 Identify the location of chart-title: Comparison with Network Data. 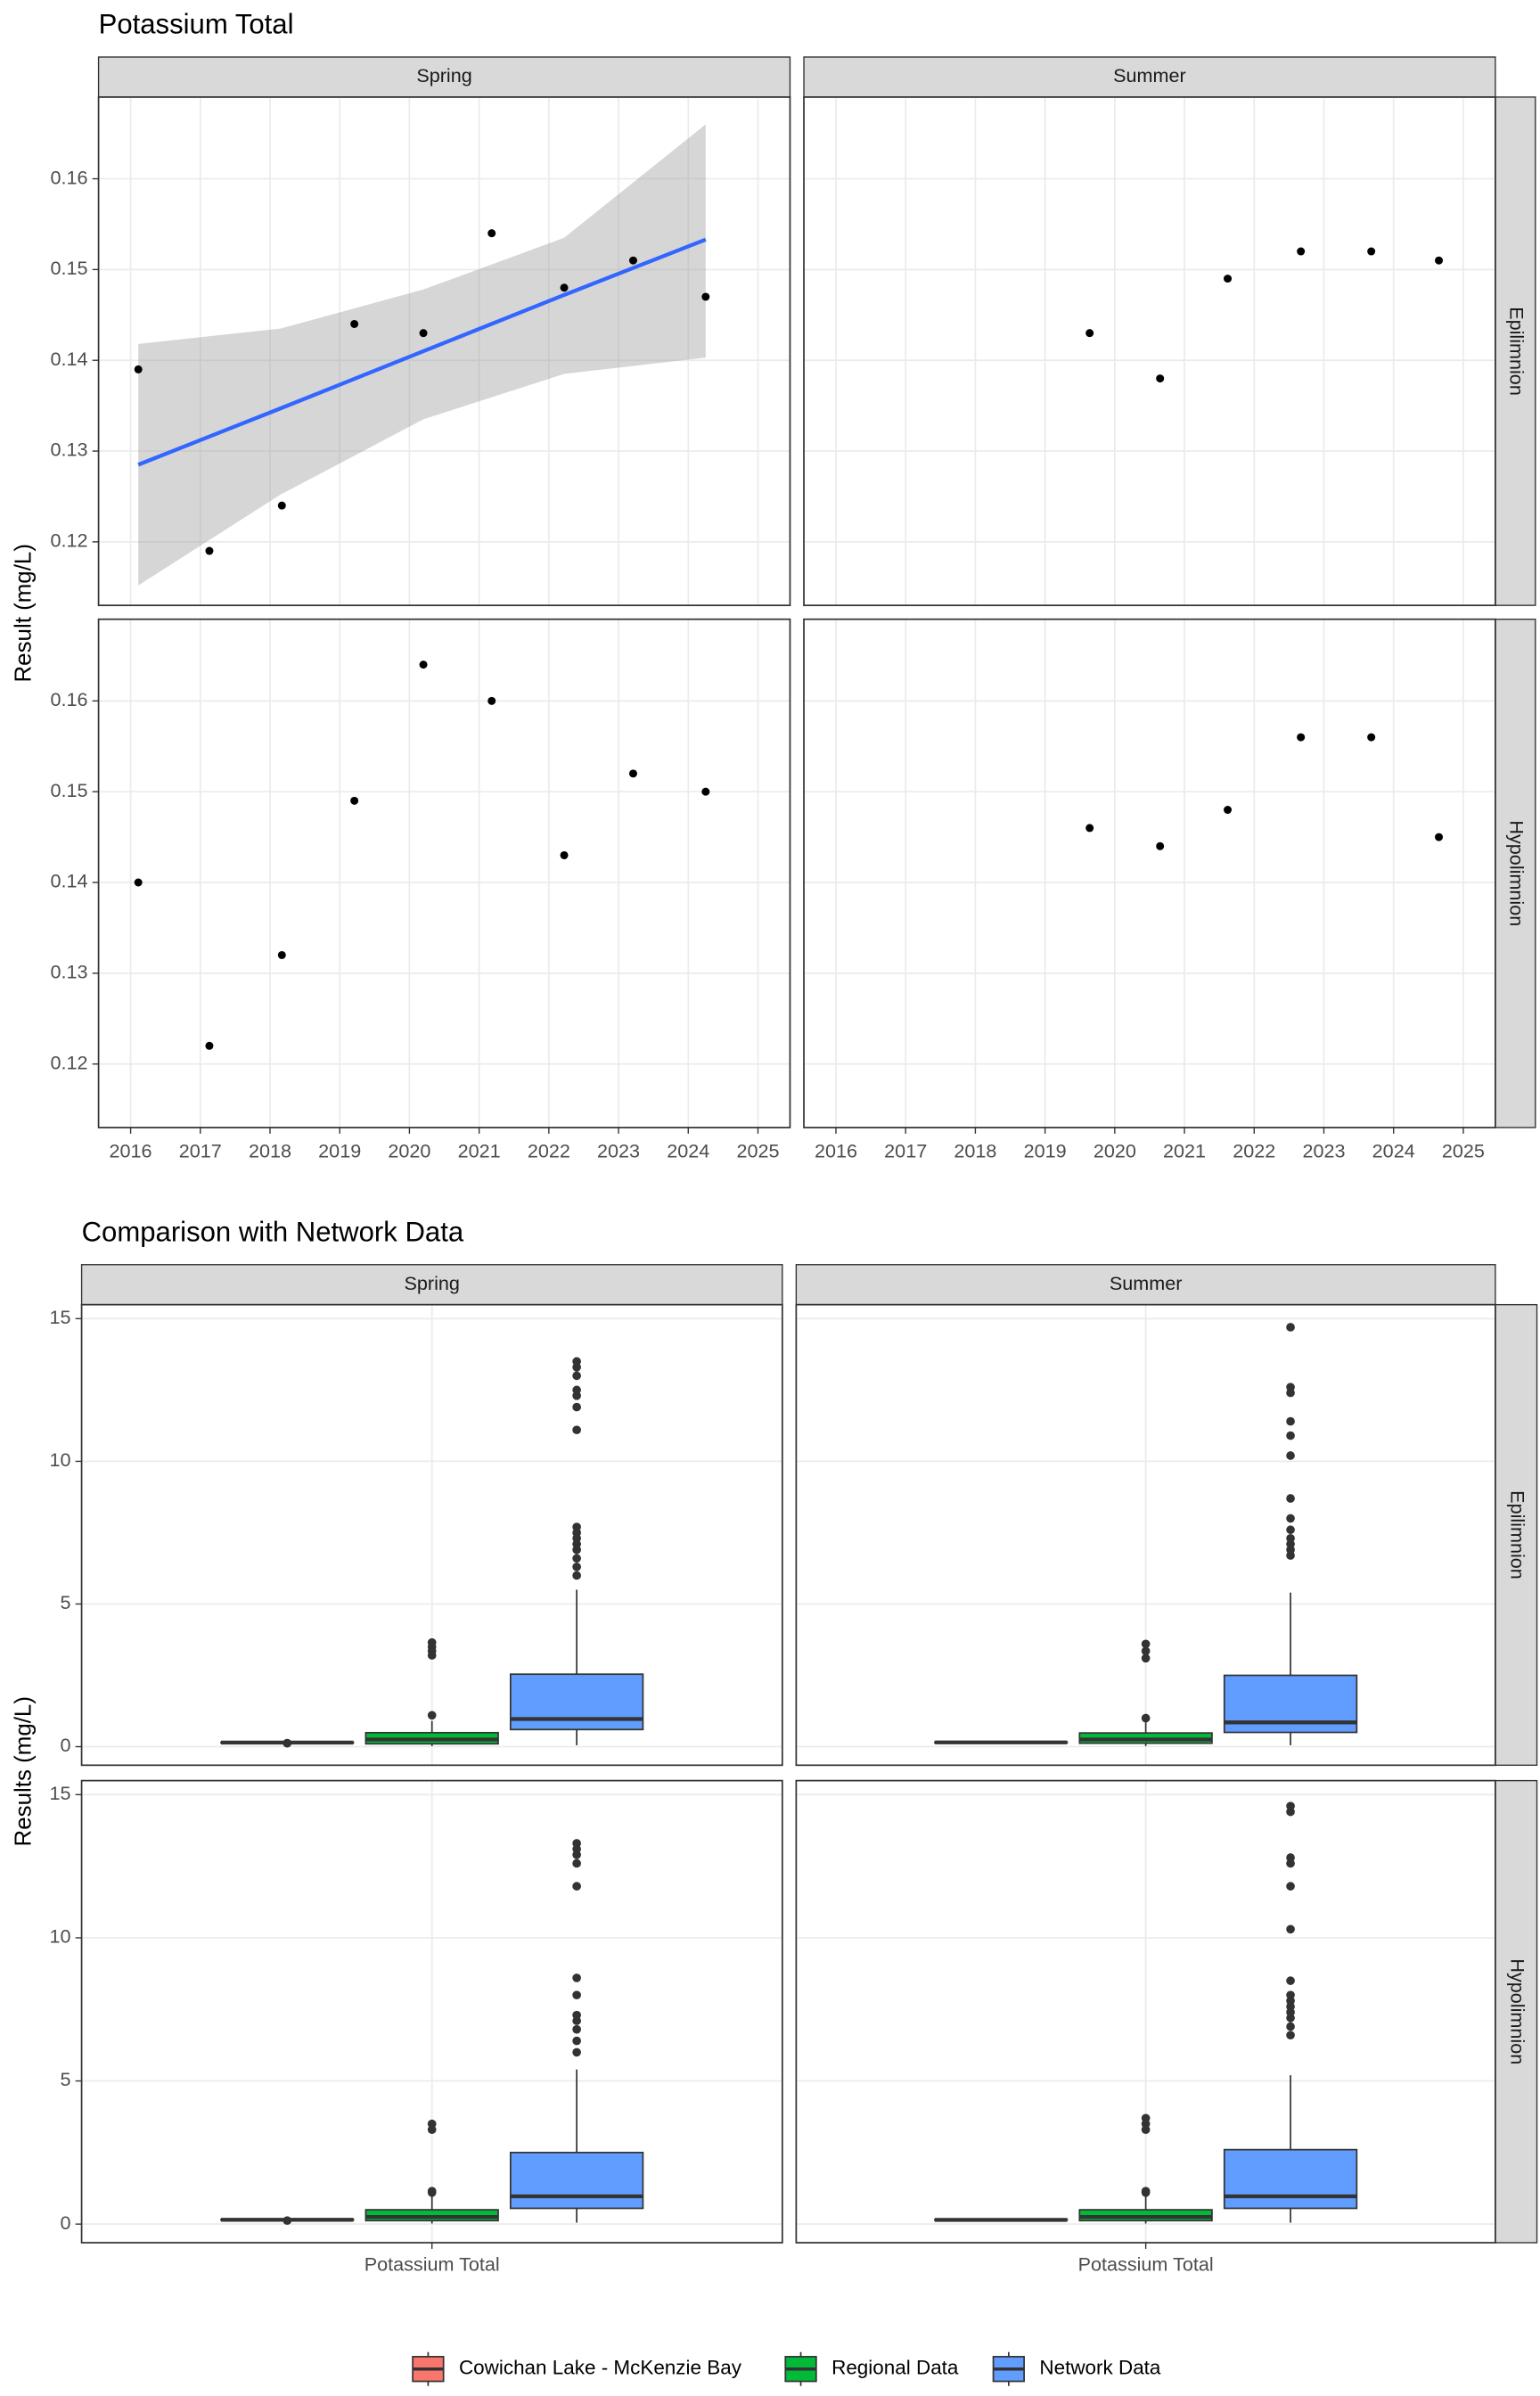
(273, 1231).